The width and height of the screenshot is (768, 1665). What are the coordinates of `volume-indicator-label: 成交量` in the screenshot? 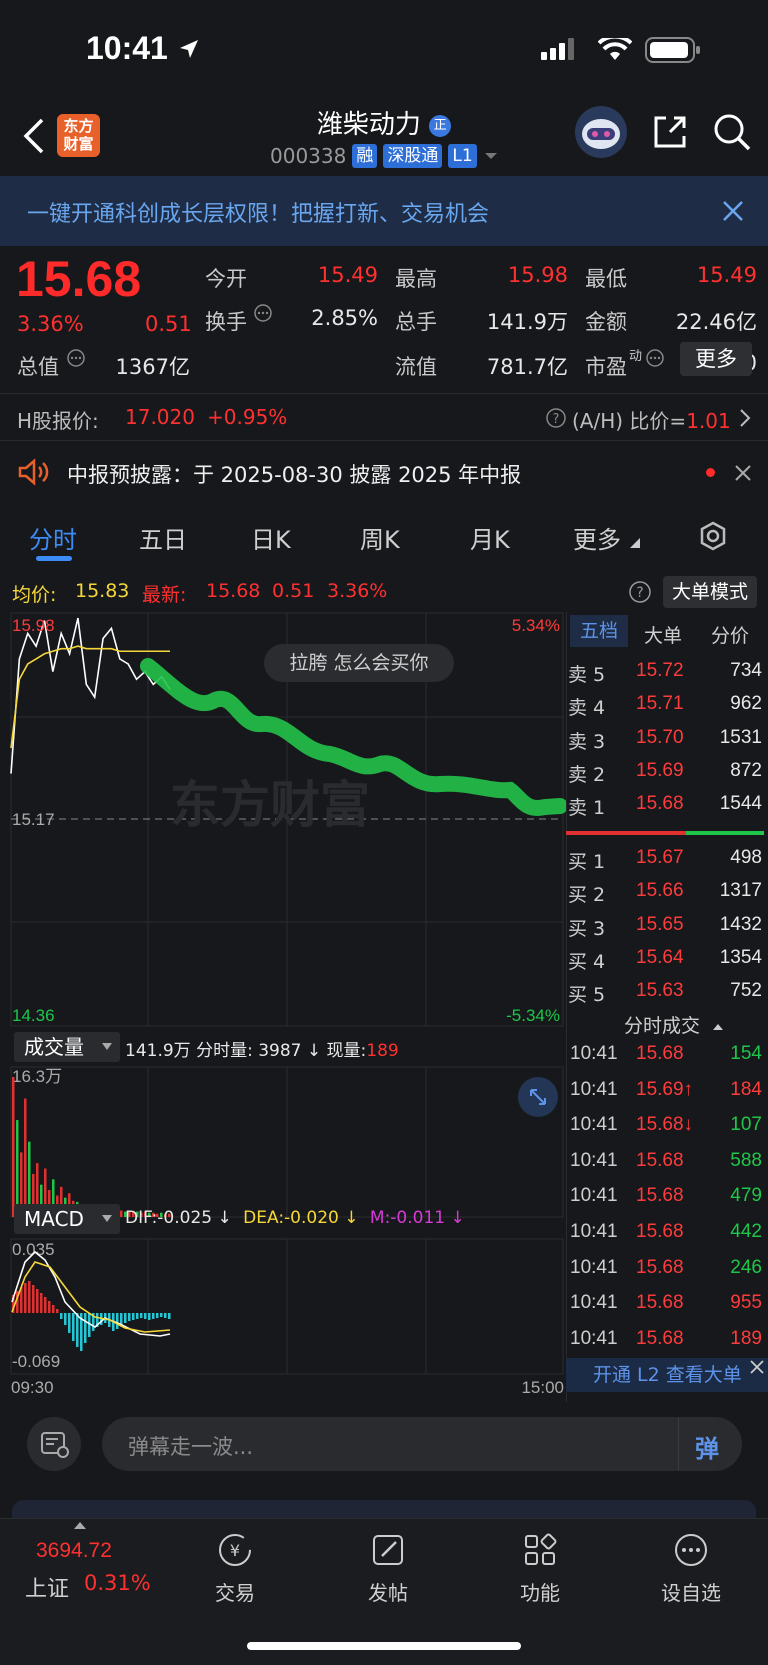 It's located at (54, 1047).